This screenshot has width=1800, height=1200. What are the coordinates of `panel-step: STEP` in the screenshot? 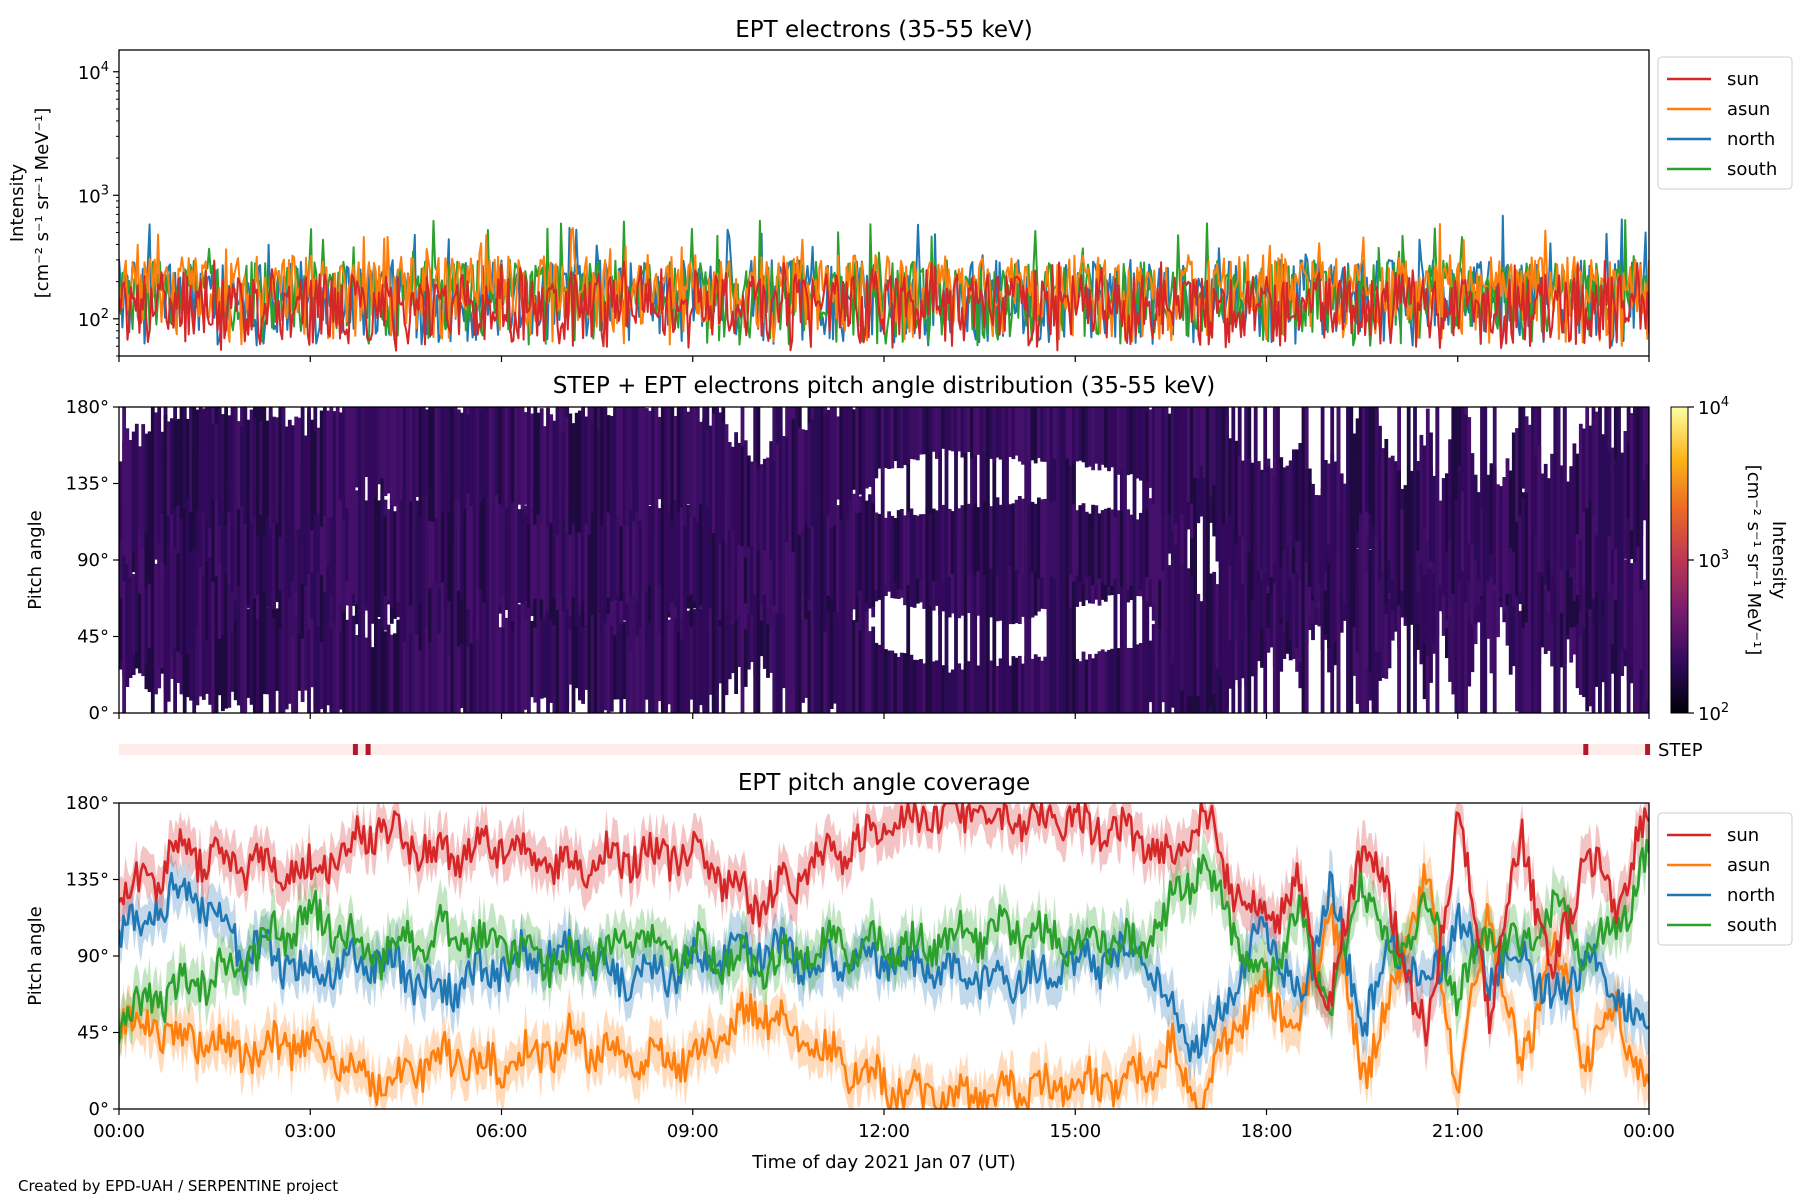 It's located at (911, 750).